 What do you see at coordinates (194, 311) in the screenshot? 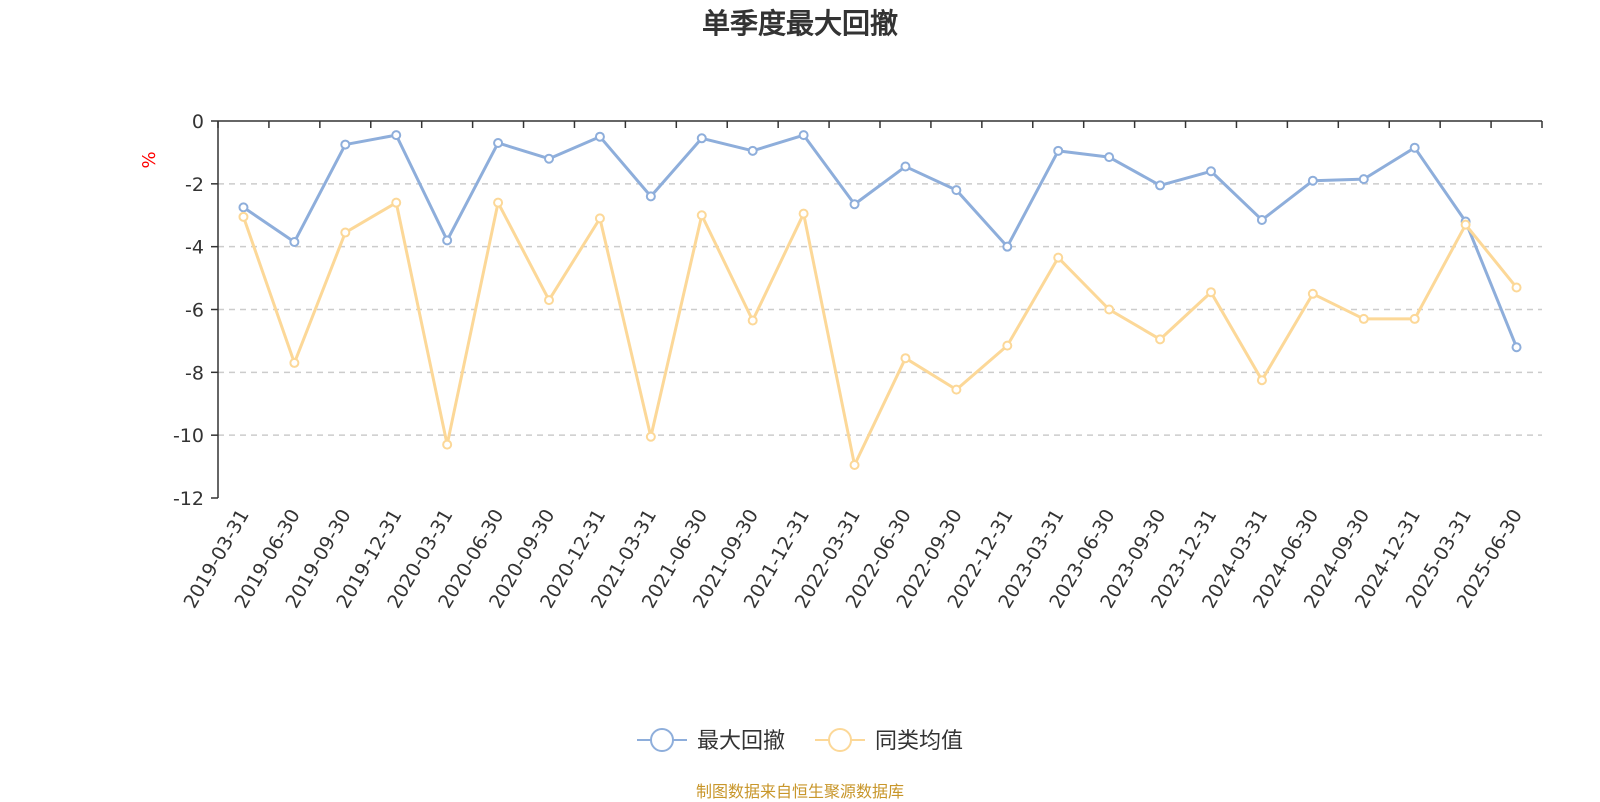
I see `y-tick-label: -6` at bounding box center [194, 311].